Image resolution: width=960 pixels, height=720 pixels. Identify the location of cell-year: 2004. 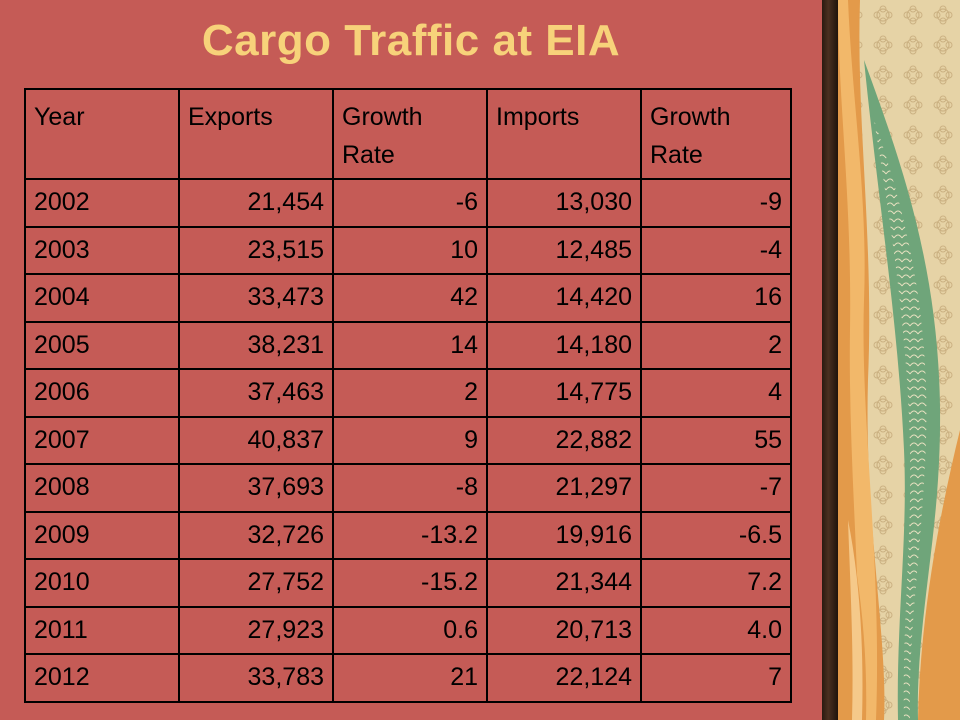
(102, 298).